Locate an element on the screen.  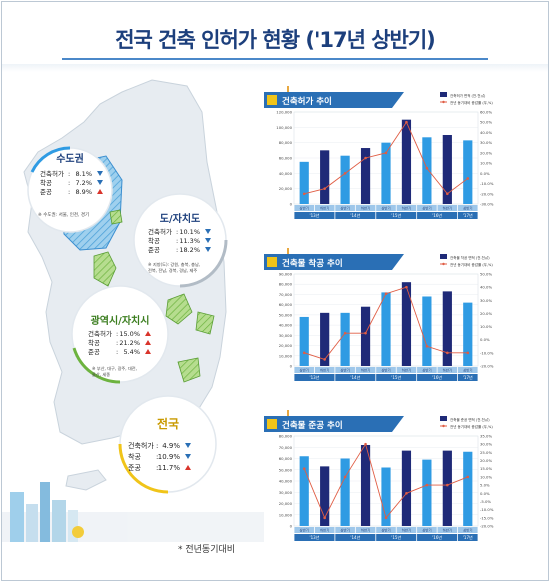
metro-daegu-shape is located at coordinates (179, 309).